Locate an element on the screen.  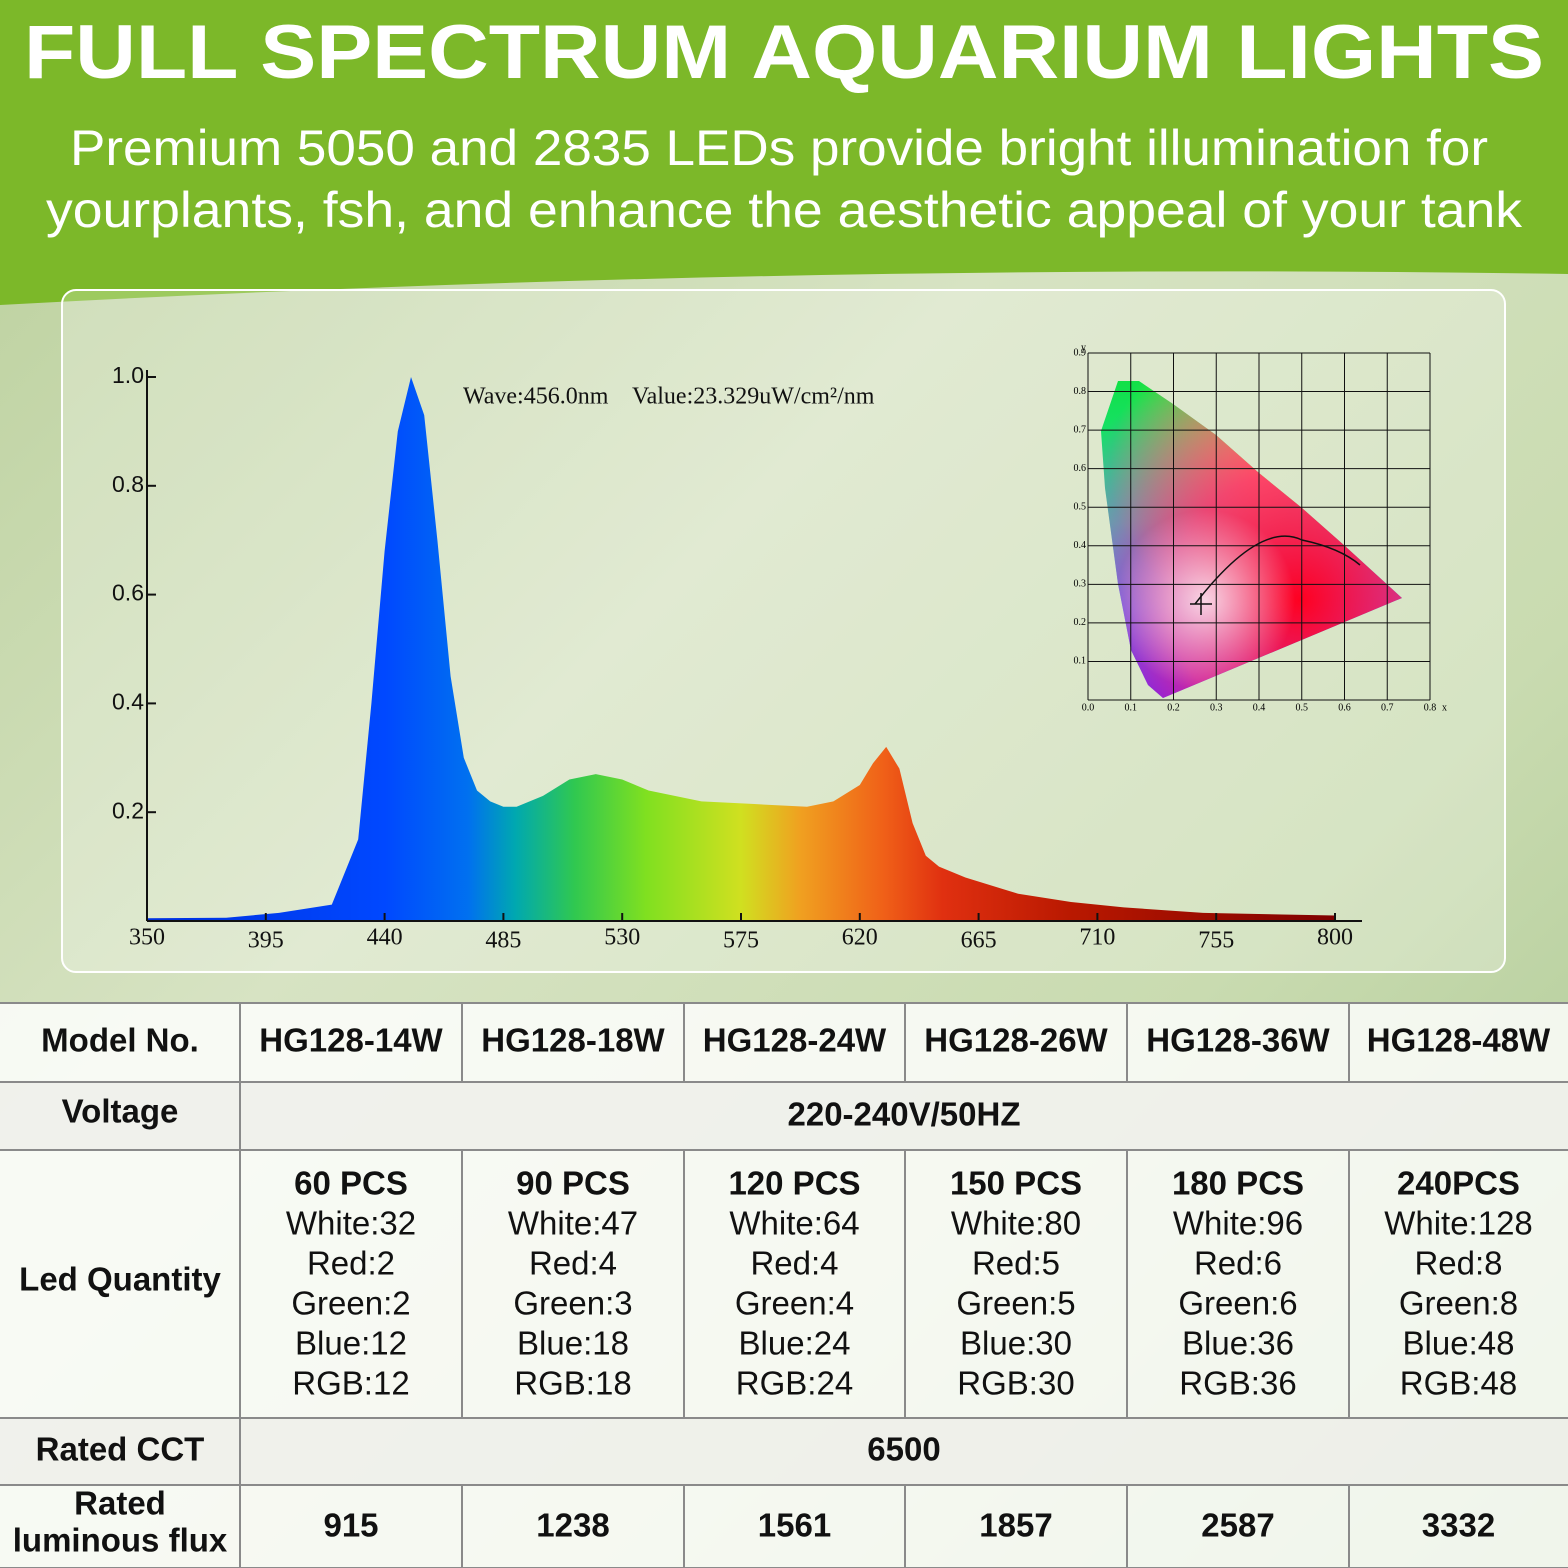
cell: Red:8 is located at coordinates (1458, 1263).